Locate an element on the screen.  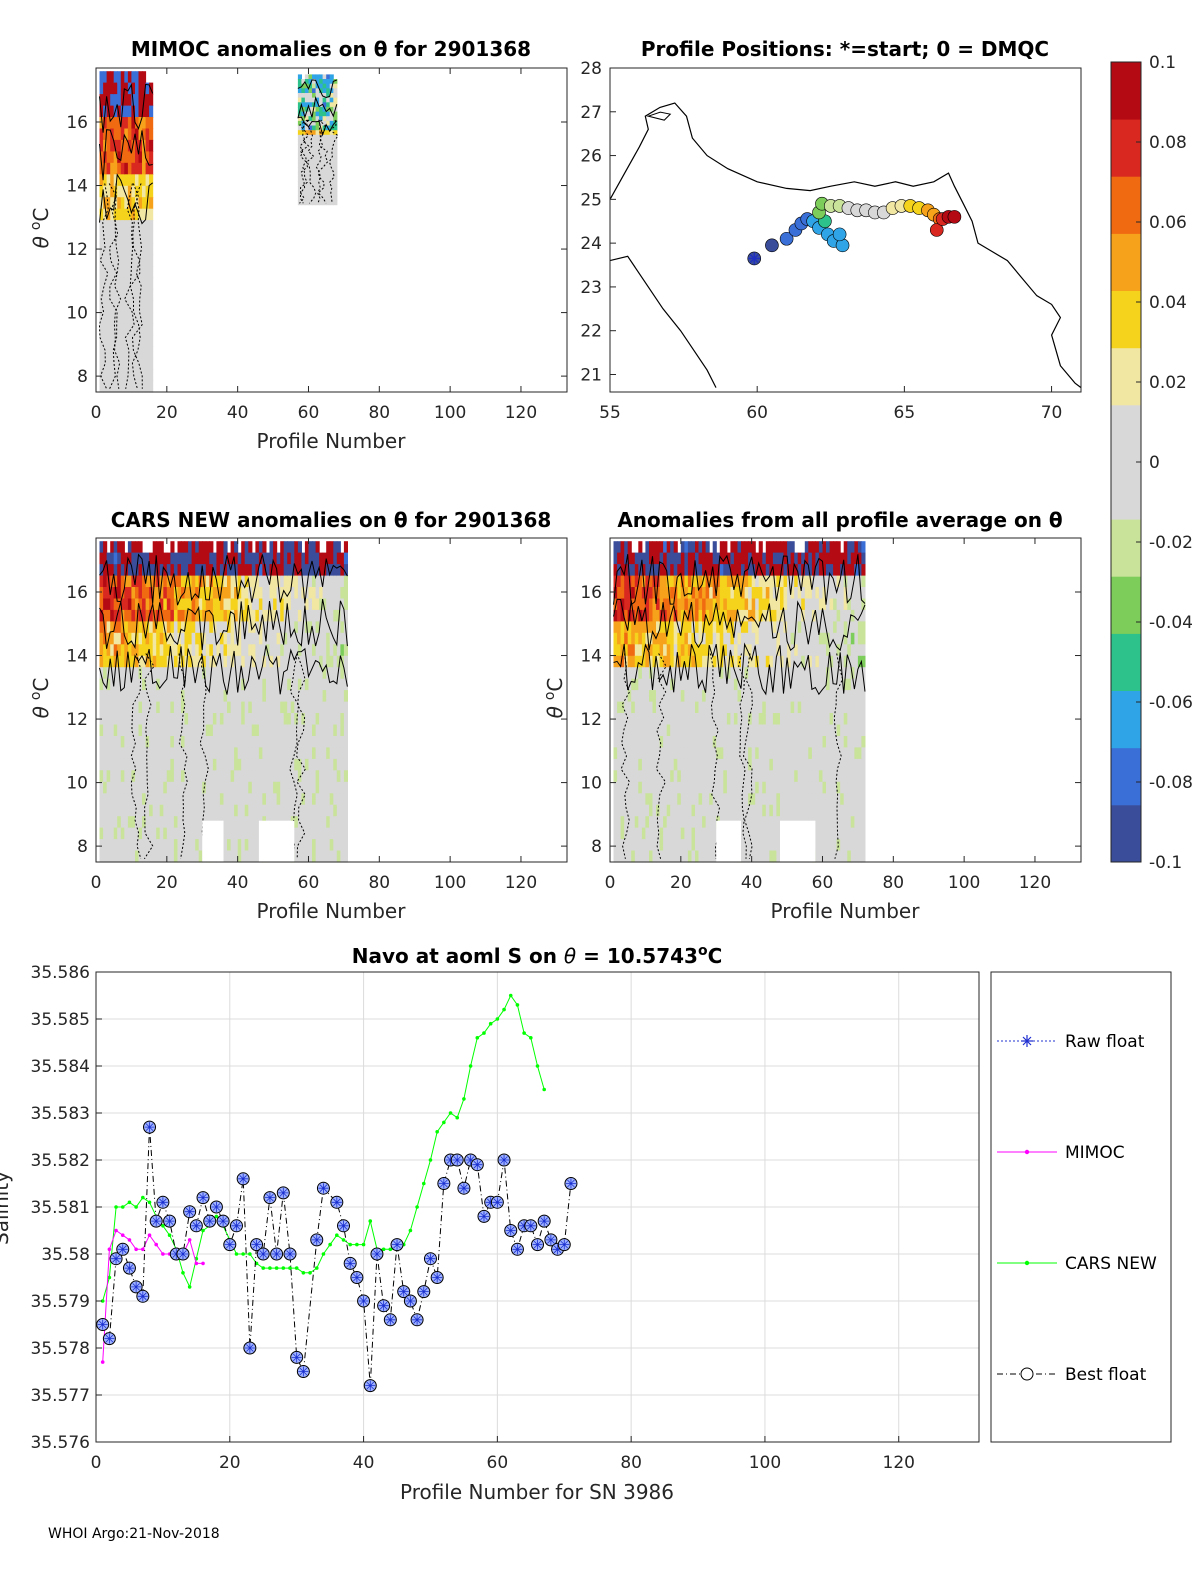
mimoc-xtick-label: 40 is located at coordinates (238, 413).